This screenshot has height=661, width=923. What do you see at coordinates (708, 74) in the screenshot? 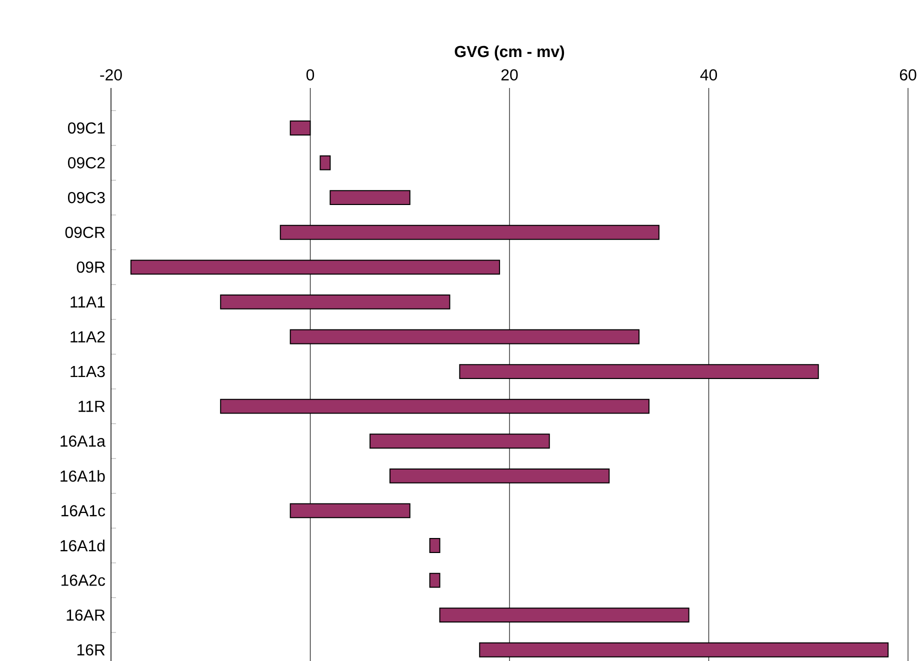
I see `x-tick-label: 40` at bounding box center [708, 74].